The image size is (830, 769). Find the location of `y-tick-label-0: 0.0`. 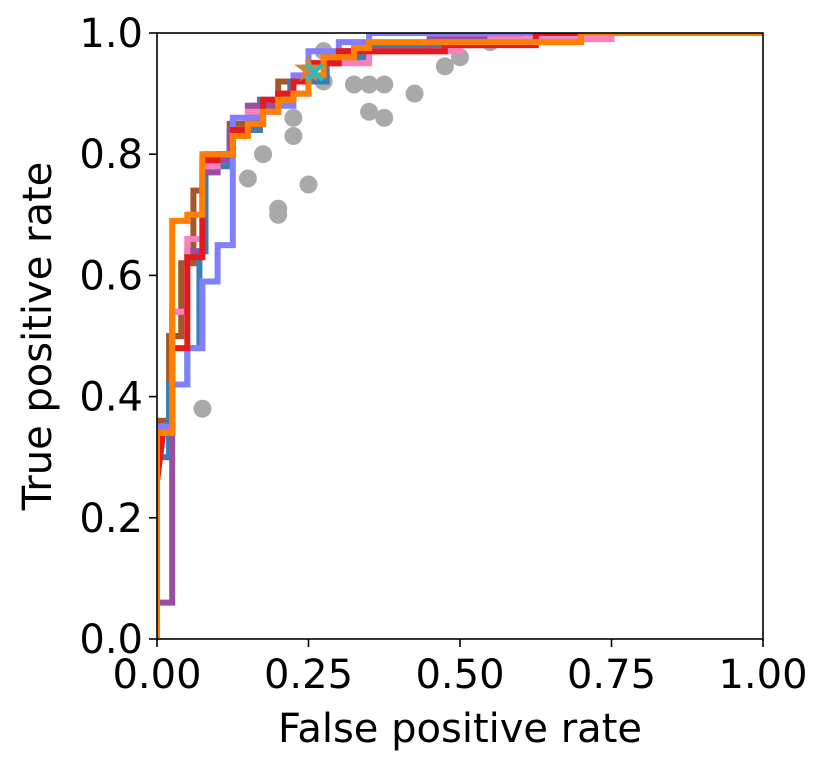

y-tick-label-0: 0.0 is located at coordinates (111, 640).